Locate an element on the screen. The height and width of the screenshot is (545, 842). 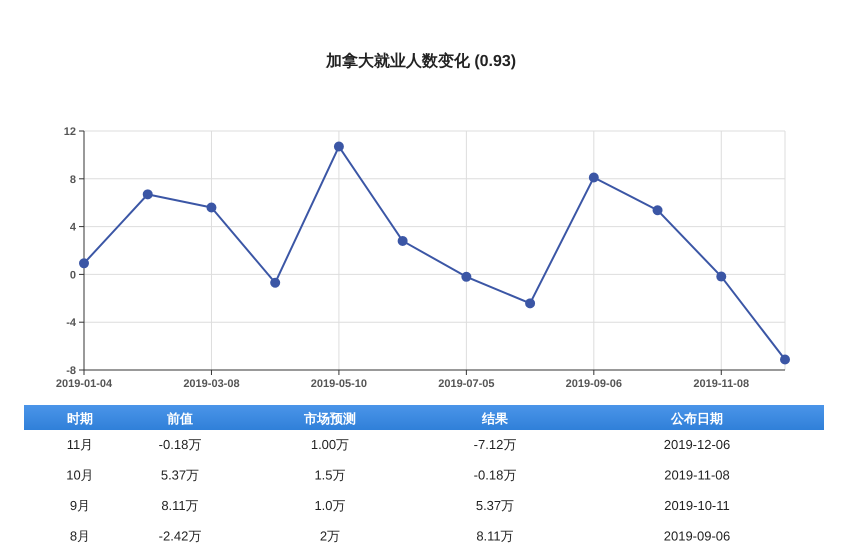
text: 2019-12-06 is located at coordinates (697, 444).